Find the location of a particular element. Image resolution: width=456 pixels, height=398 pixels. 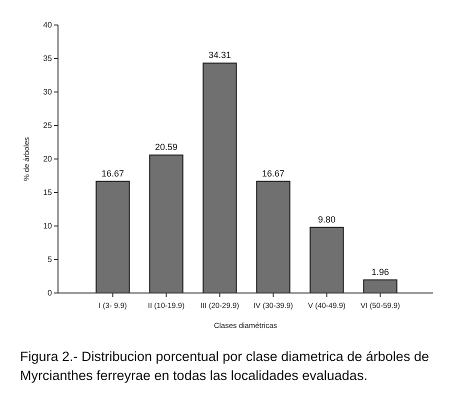

y-tick-label: 35 is located at coordinates (48, 59).